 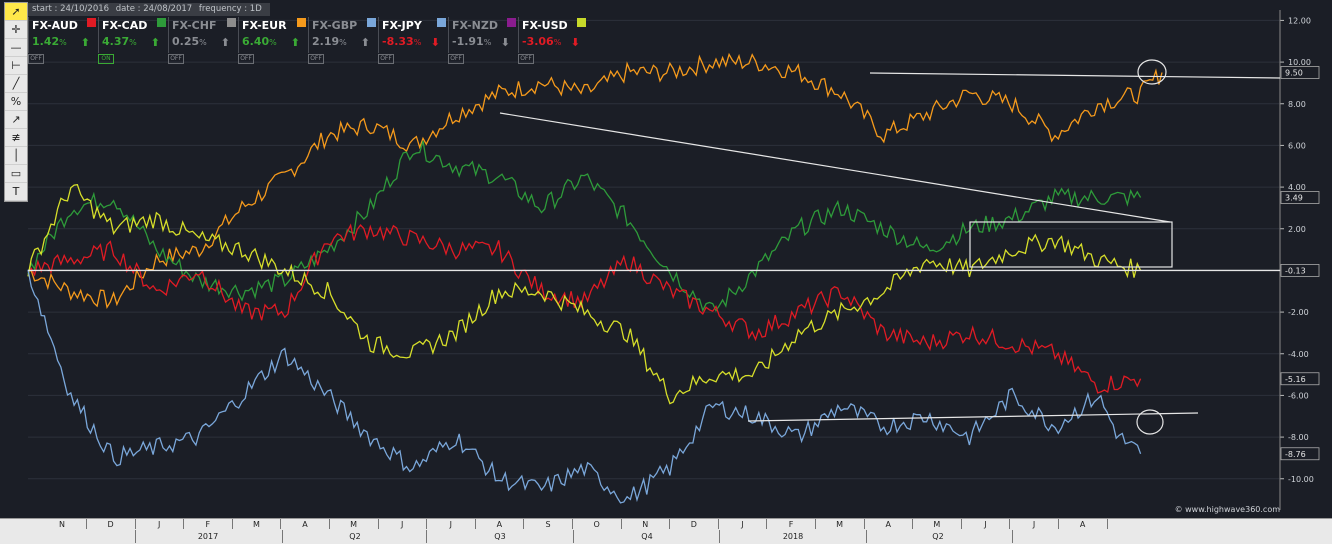 I want to click on legend-change-value: -3.06%, so click(x=542, y=41).